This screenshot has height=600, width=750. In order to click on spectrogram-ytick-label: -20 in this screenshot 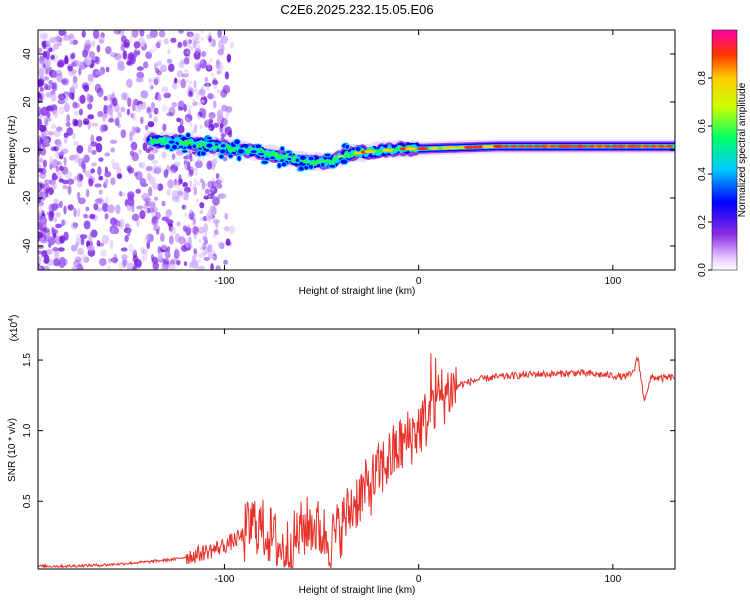, I will do `click(27, 197)`.